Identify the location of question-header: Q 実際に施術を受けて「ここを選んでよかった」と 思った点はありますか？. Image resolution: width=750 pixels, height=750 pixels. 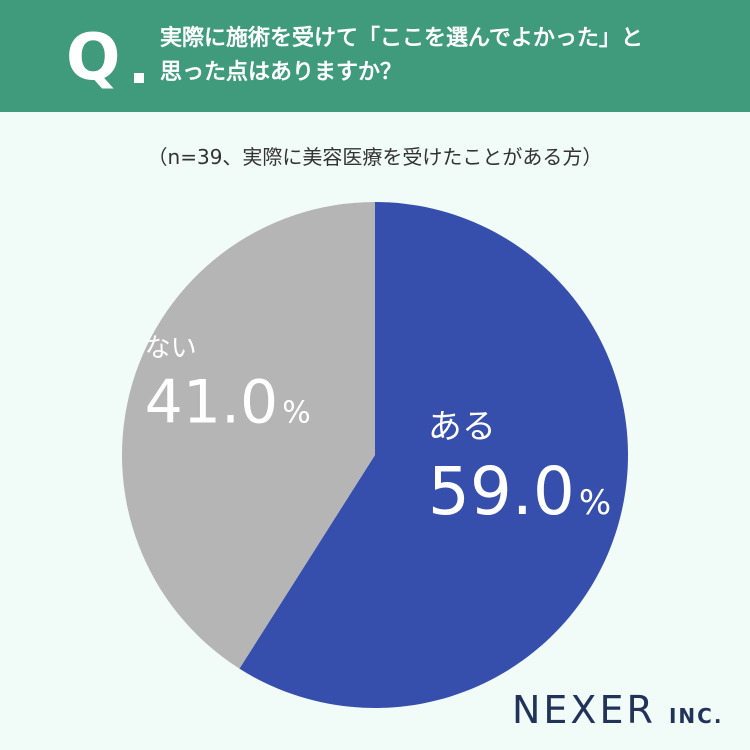
(375, 56).